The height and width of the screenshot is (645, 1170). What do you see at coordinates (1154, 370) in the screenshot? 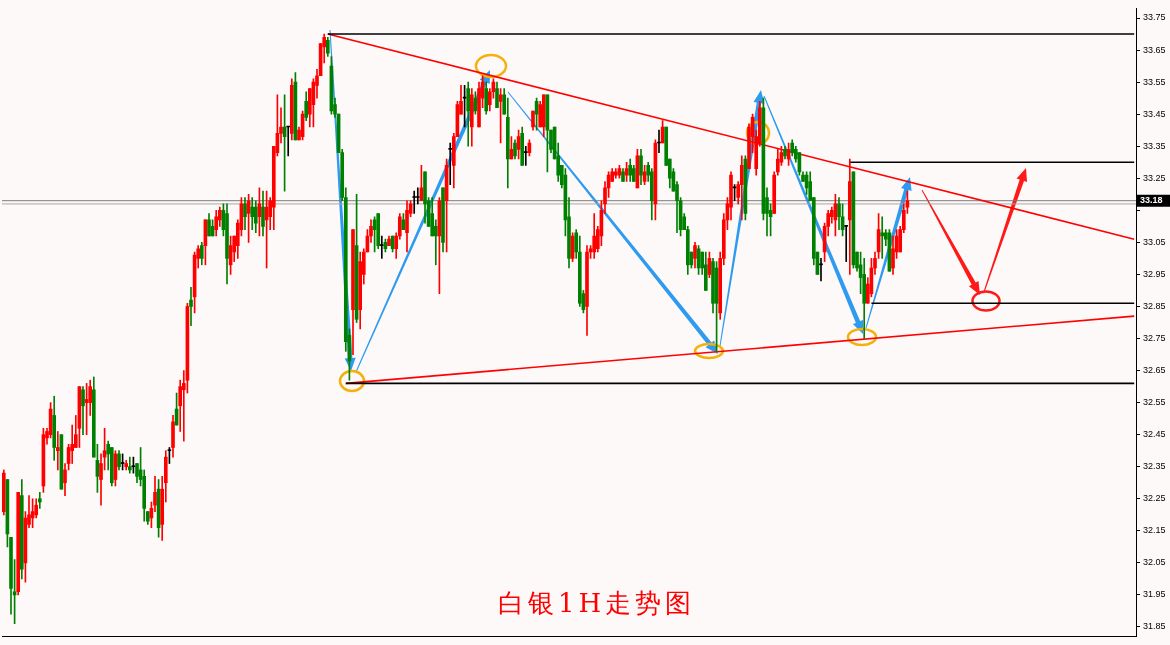
I see `y-tick-label: 32.65` at bounding box center [1154, 370].